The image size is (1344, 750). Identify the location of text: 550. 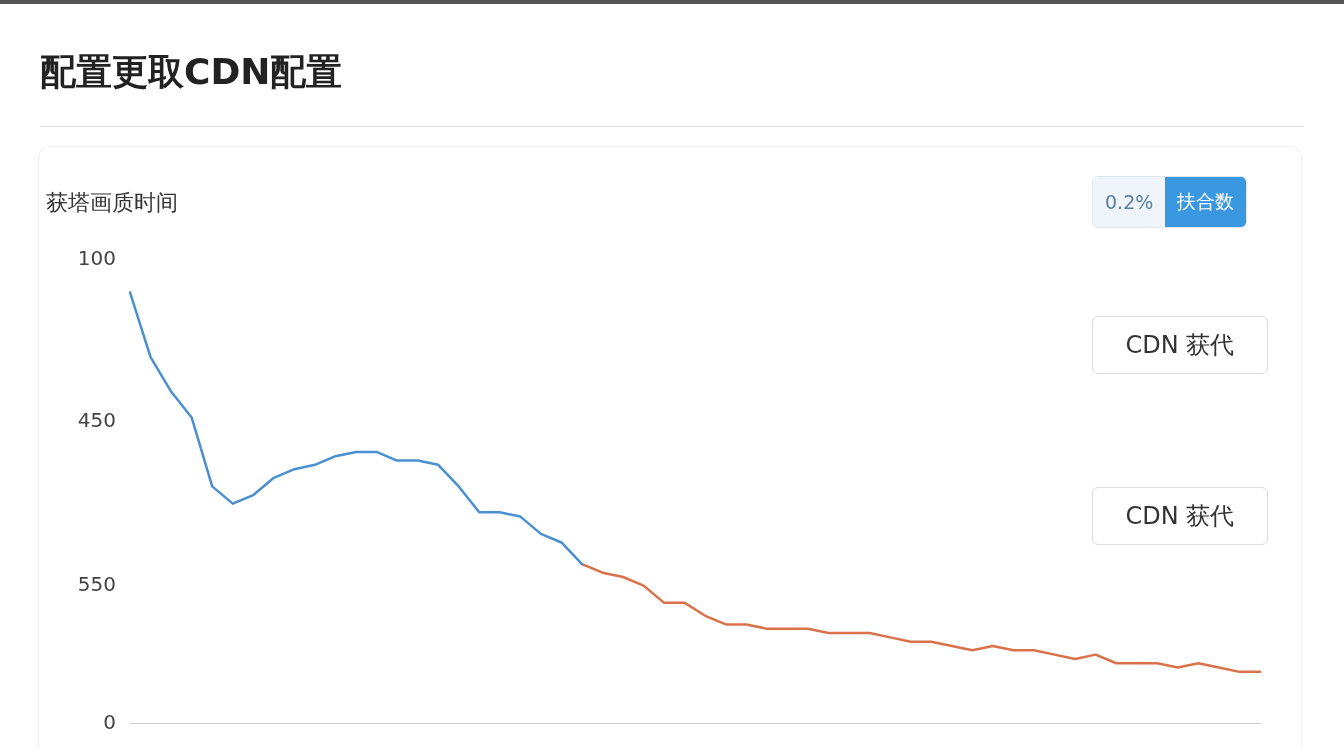
(96, 584).